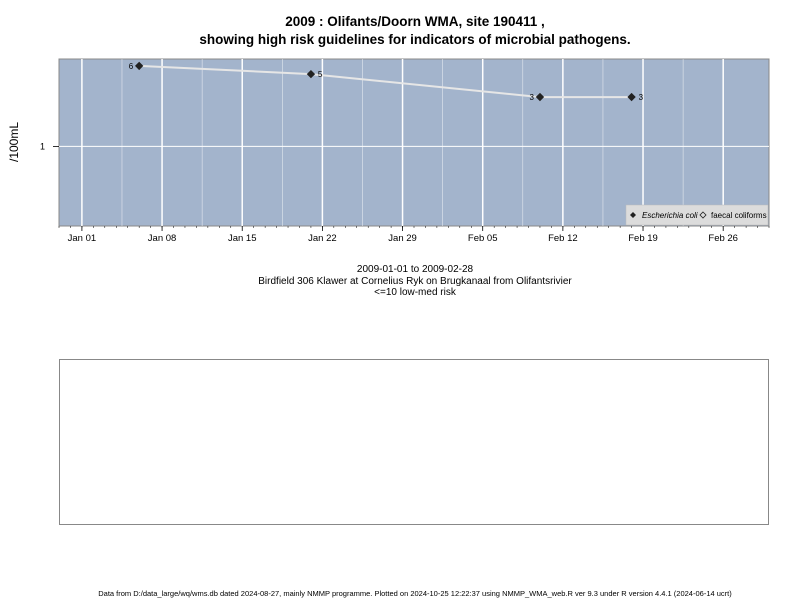  What do you see at coordinates (49, 146) in the screenshot?
I see `y-axis-ticks: 1` at bounding box center [49, 146].